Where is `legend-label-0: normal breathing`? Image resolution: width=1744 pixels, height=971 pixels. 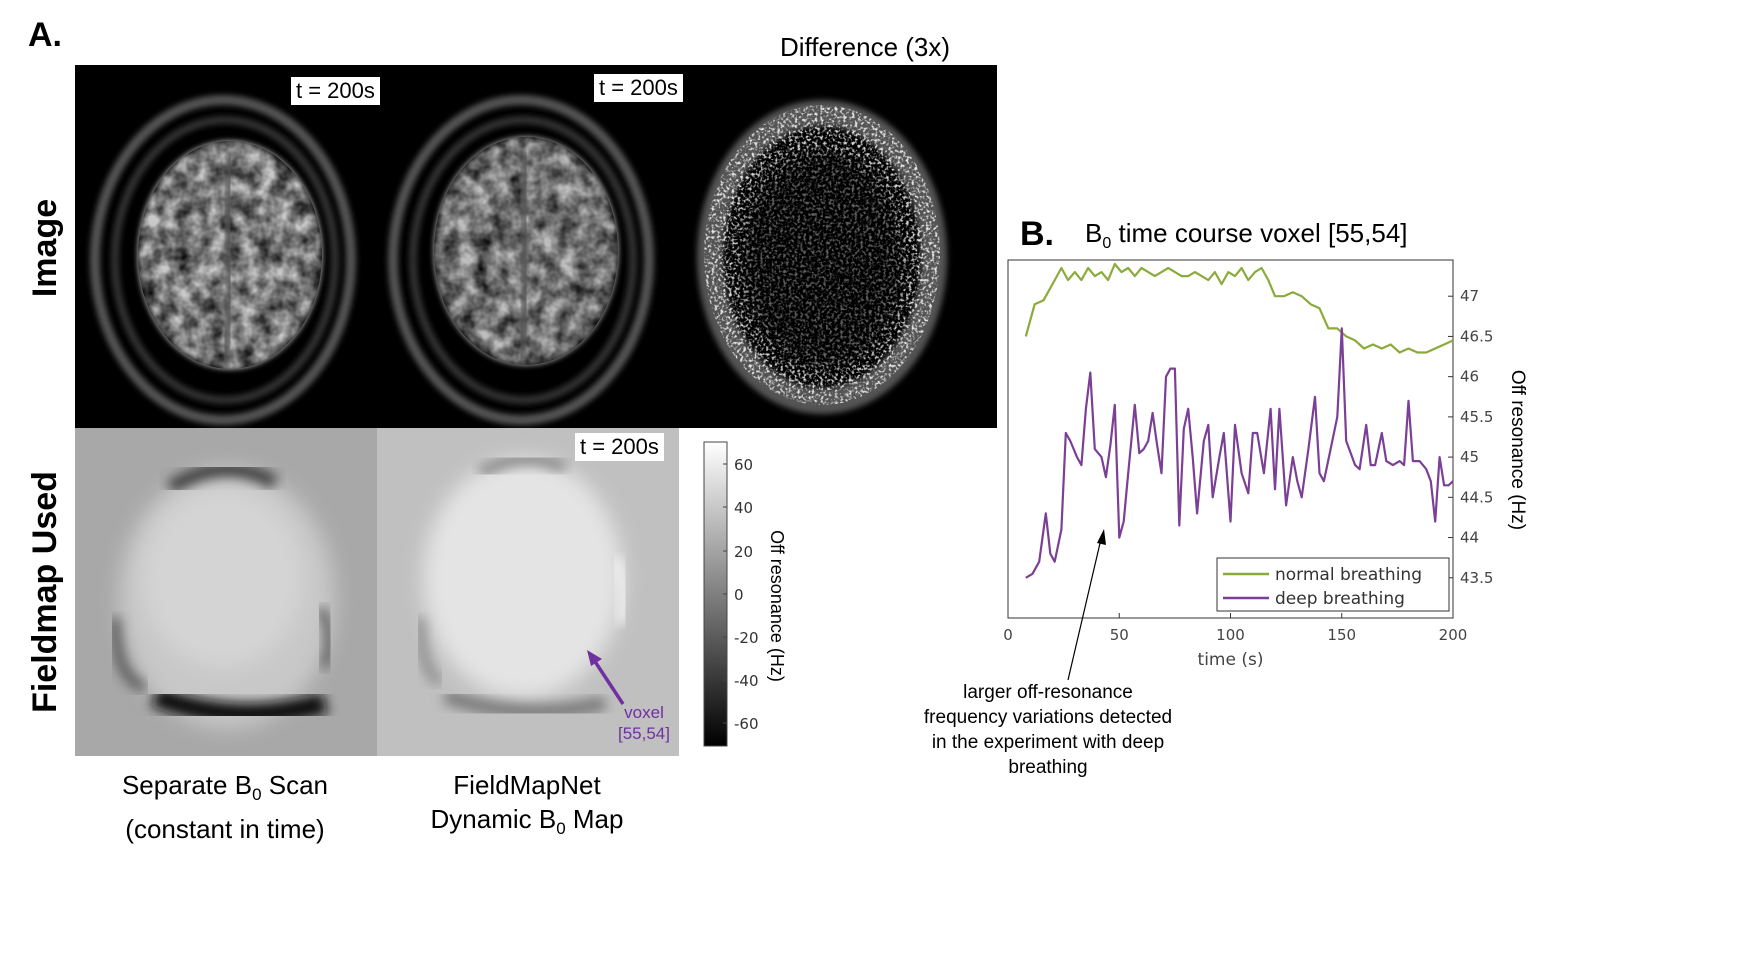
legend-label-0: normal breathing is located at coordinates (1348, 575).